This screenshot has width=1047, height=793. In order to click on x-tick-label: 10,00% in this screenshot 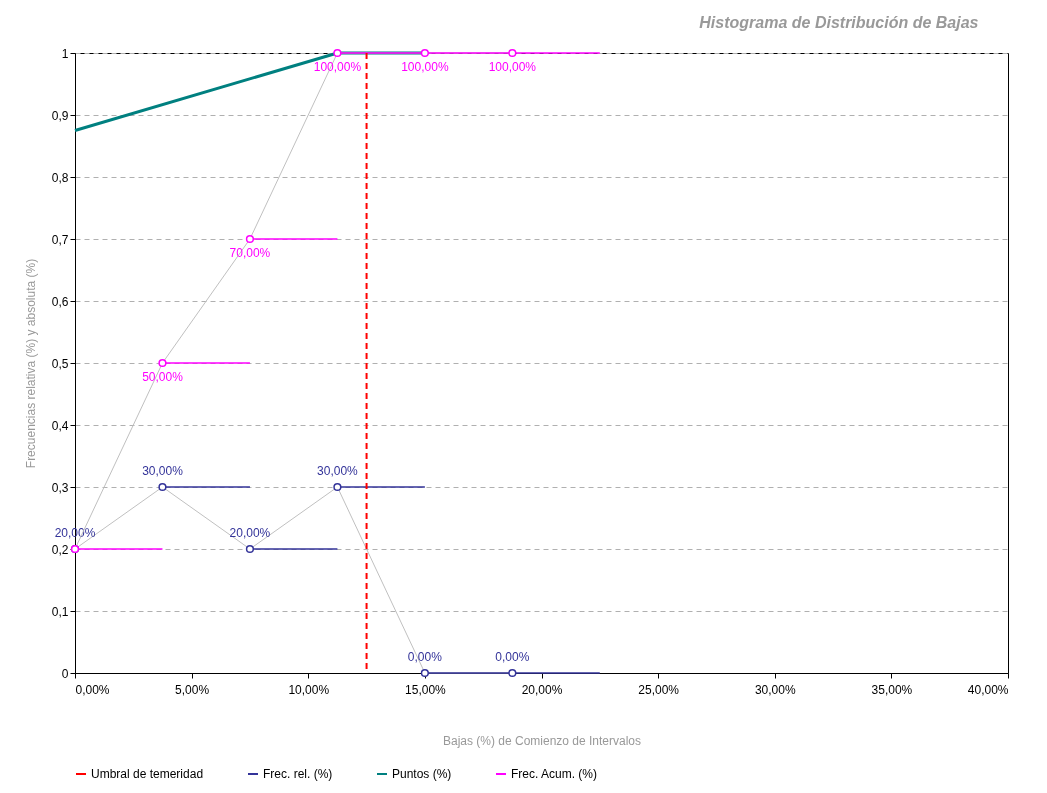, I will do `click(309, 689)`.